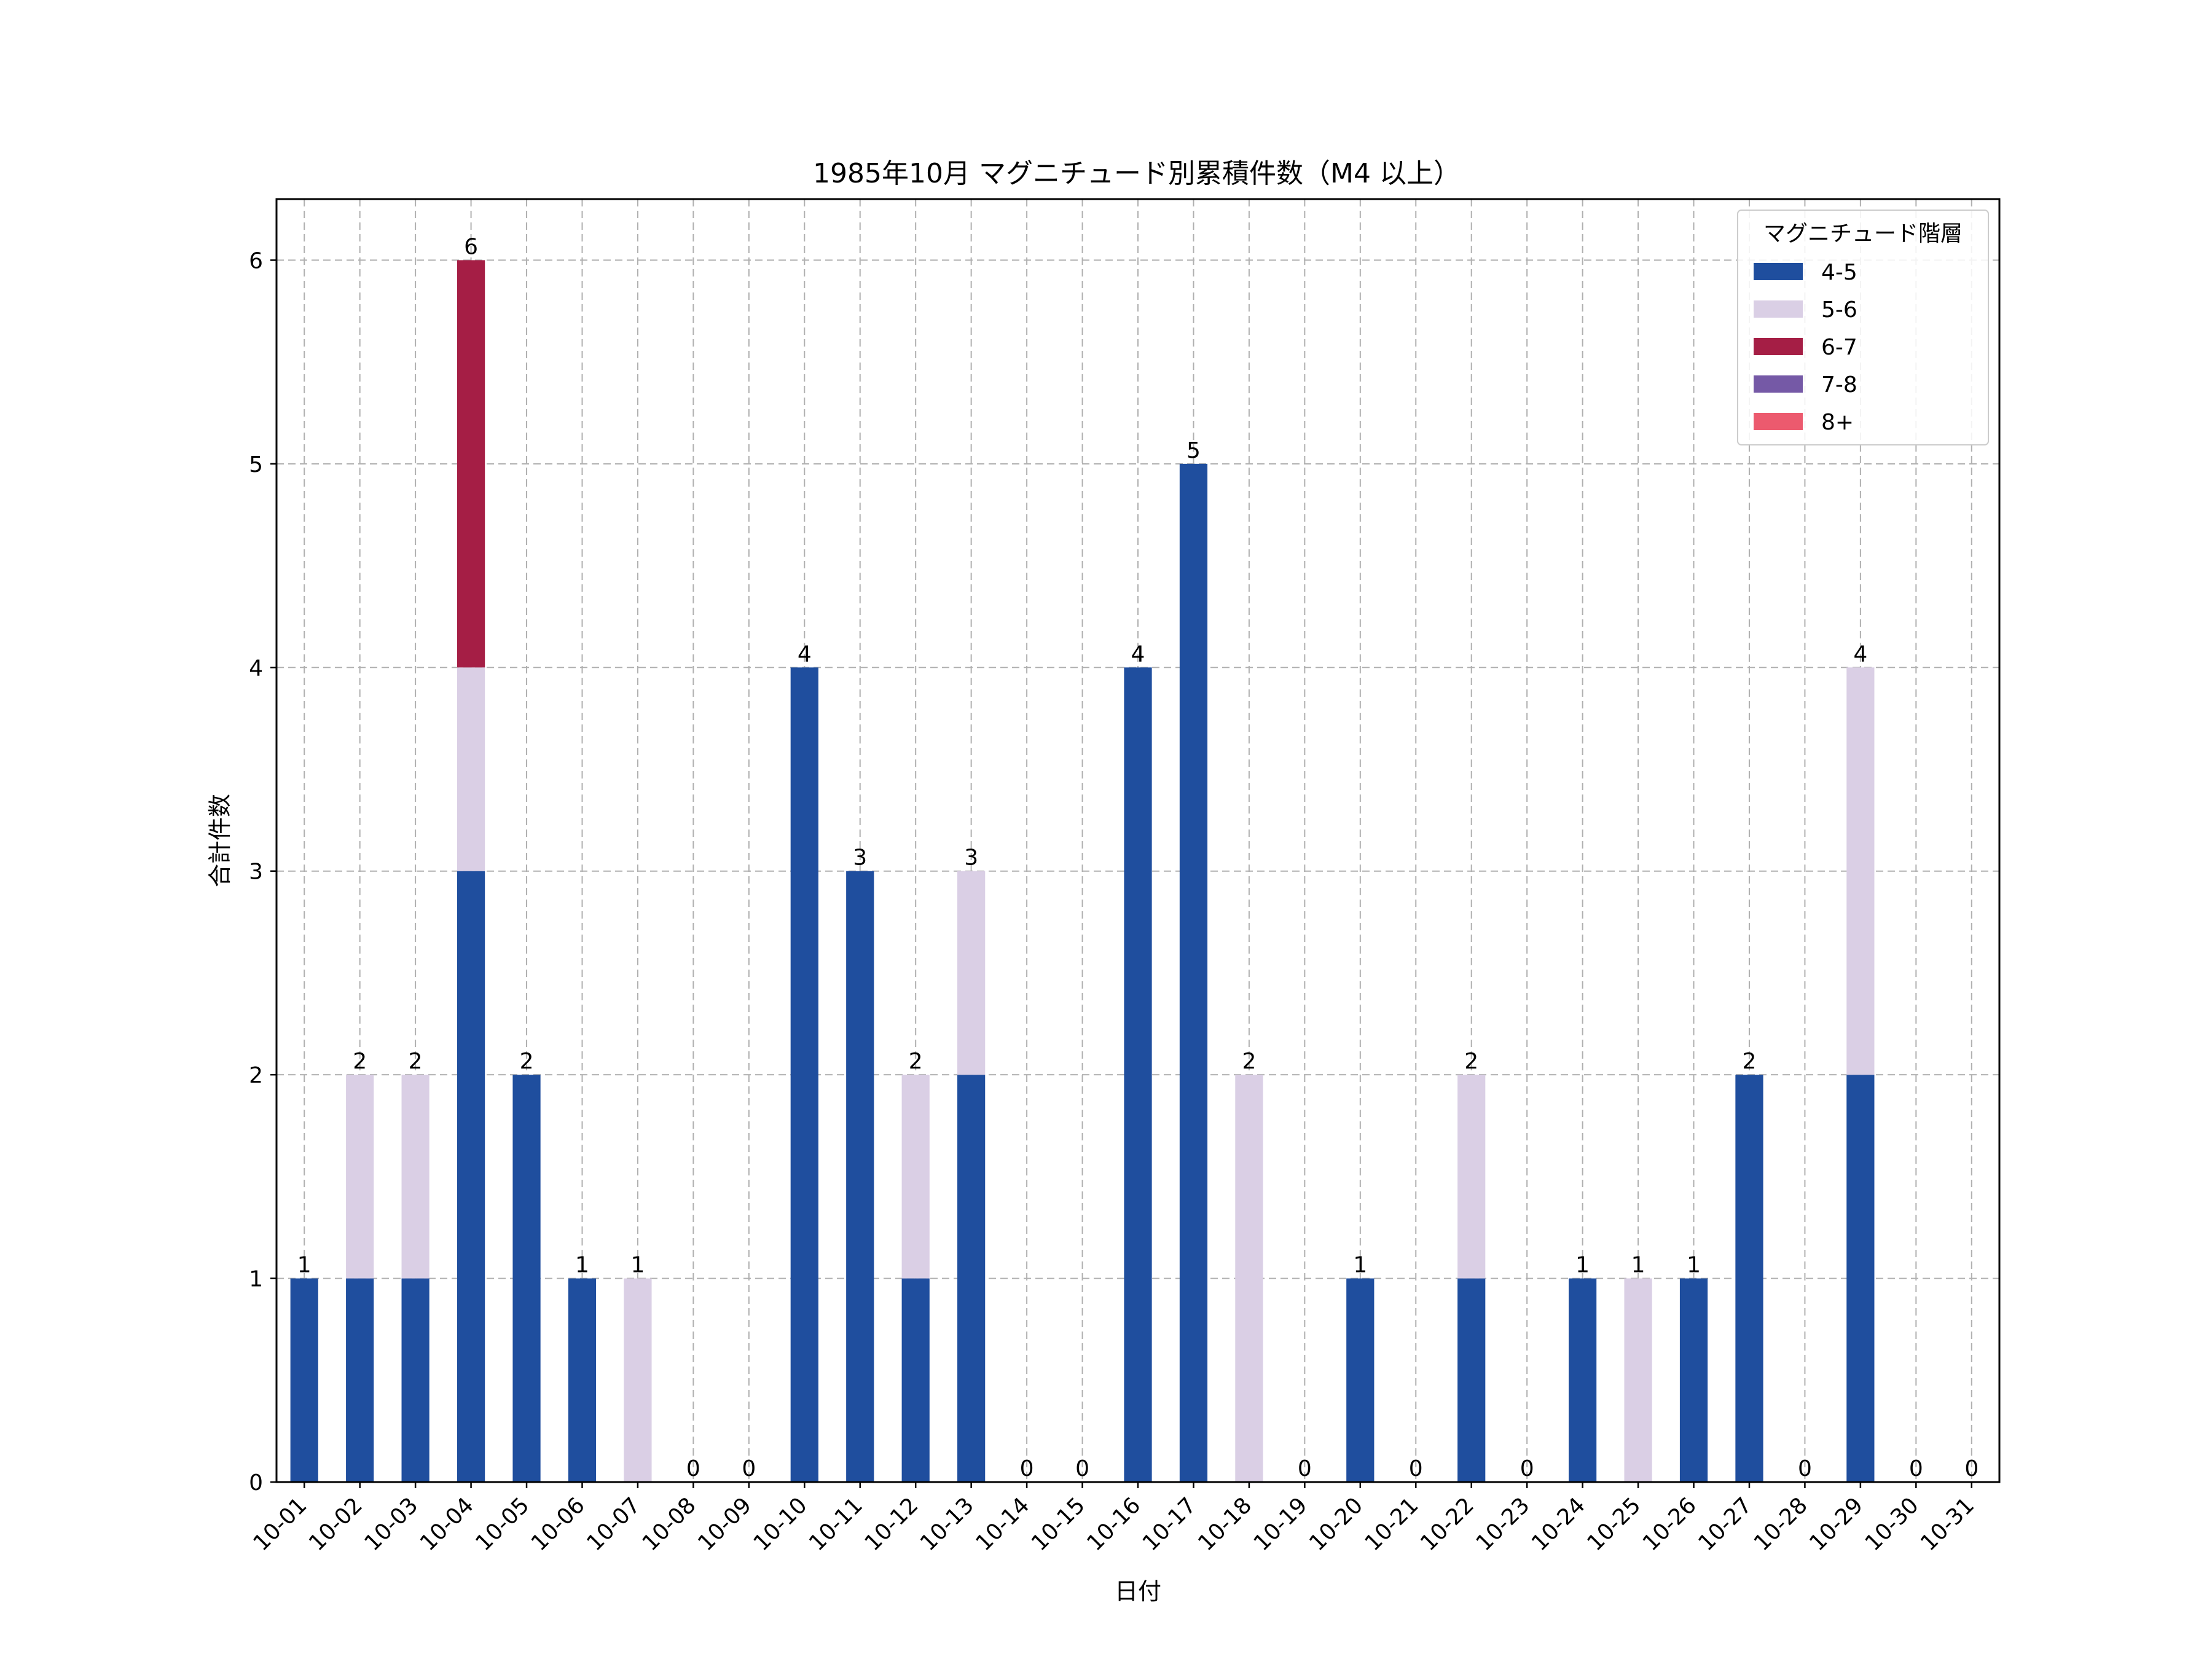 This screenshot has width=2212, height=1659. Describe the element at coordinates (1837, 422) in the screenshot. I see `legend-label: 8+` at that location.